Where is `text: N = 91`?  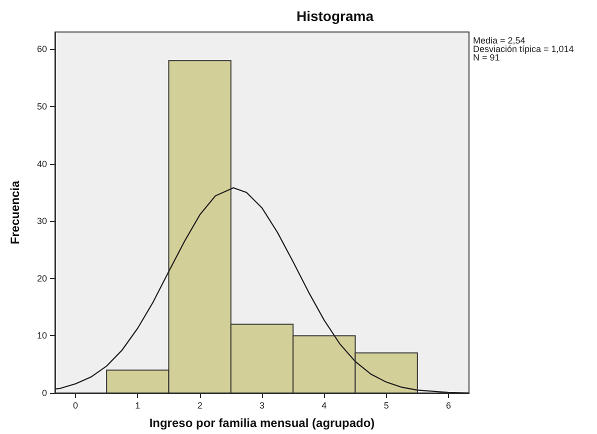 text: N = 91 is located at coordinates (486, 57).